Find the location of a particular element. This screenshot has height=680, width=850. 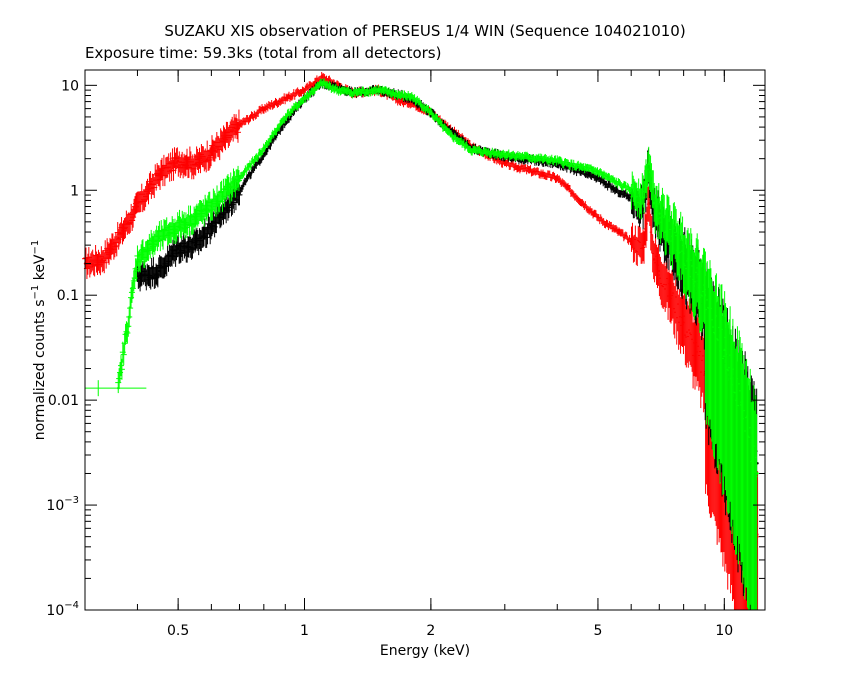

wide-bin is located at coordinates (116, 388).